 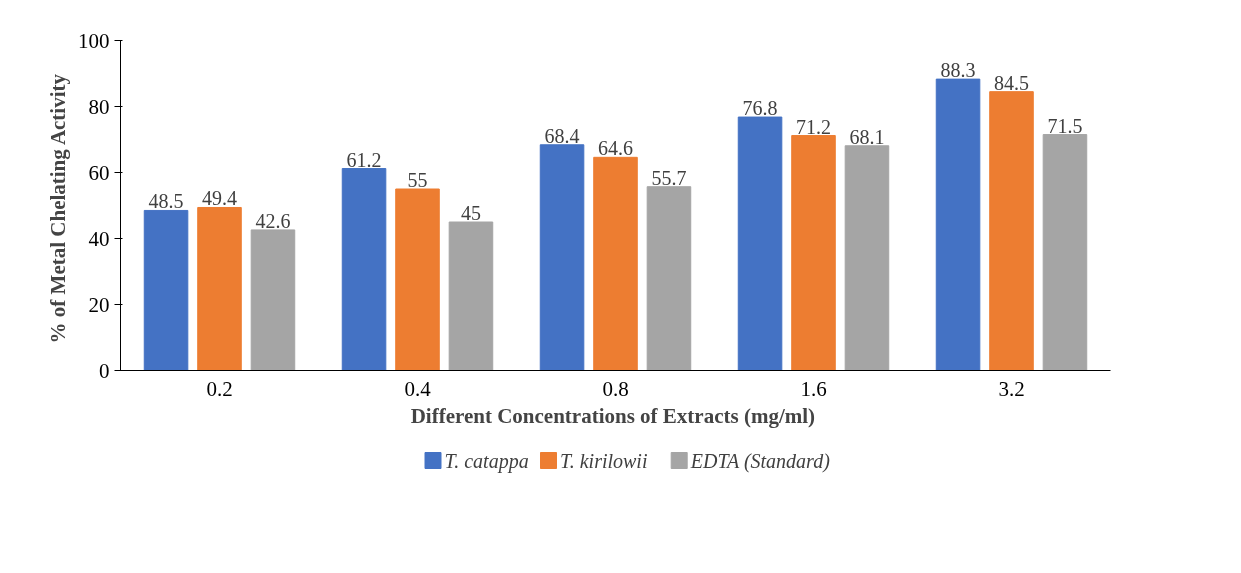 I want to click on legend-label: T. catappa, so click(x=486, y=461).